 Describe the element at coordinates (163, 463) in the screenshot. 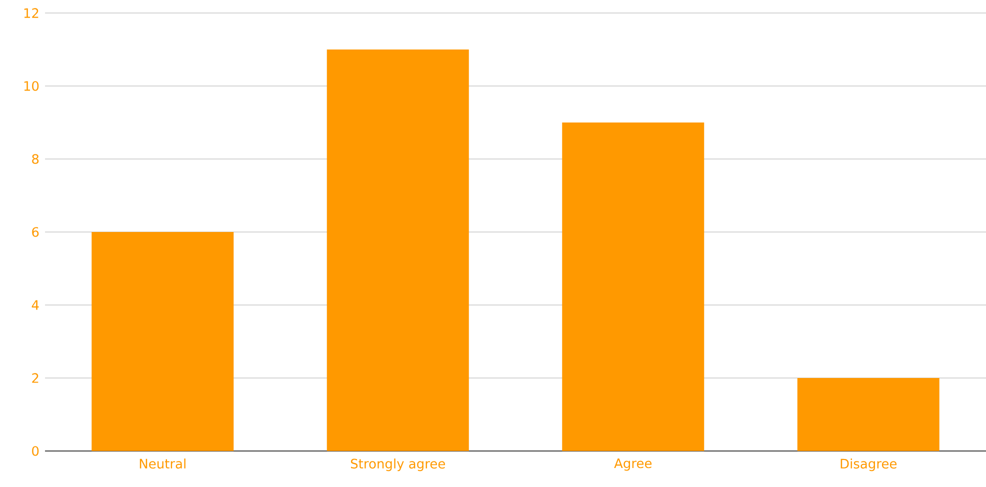

I see `x-tick-label: Neutral` at that location.